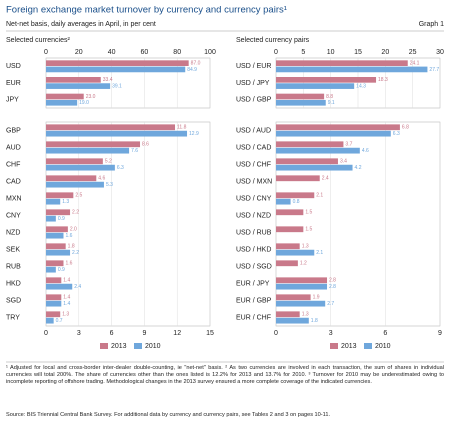 This screenshot has height=430, width=450. What do you see at coordinates (332, 281) in the screenshot?
I see `data-label: 2.8` at bounding box center [332, 281].